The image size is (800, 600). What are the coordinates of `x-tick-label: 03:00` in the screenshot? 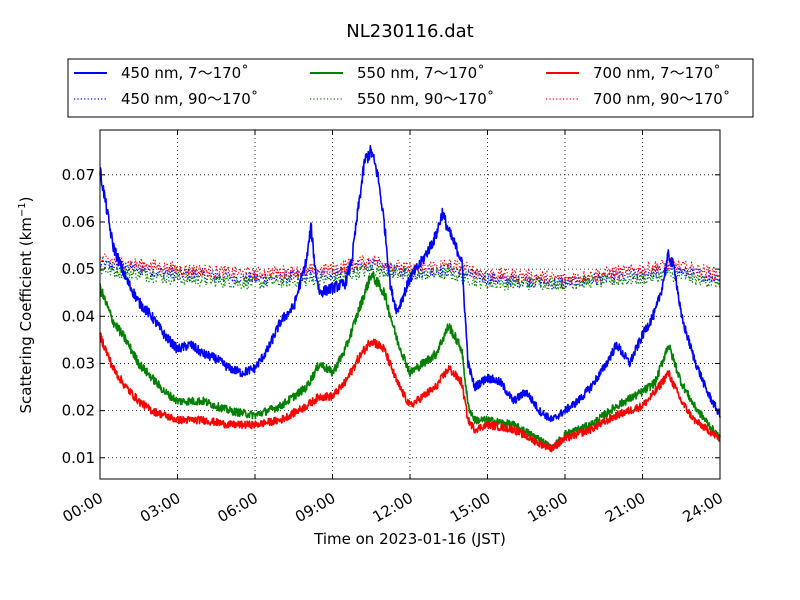 It's located at (160, 507).